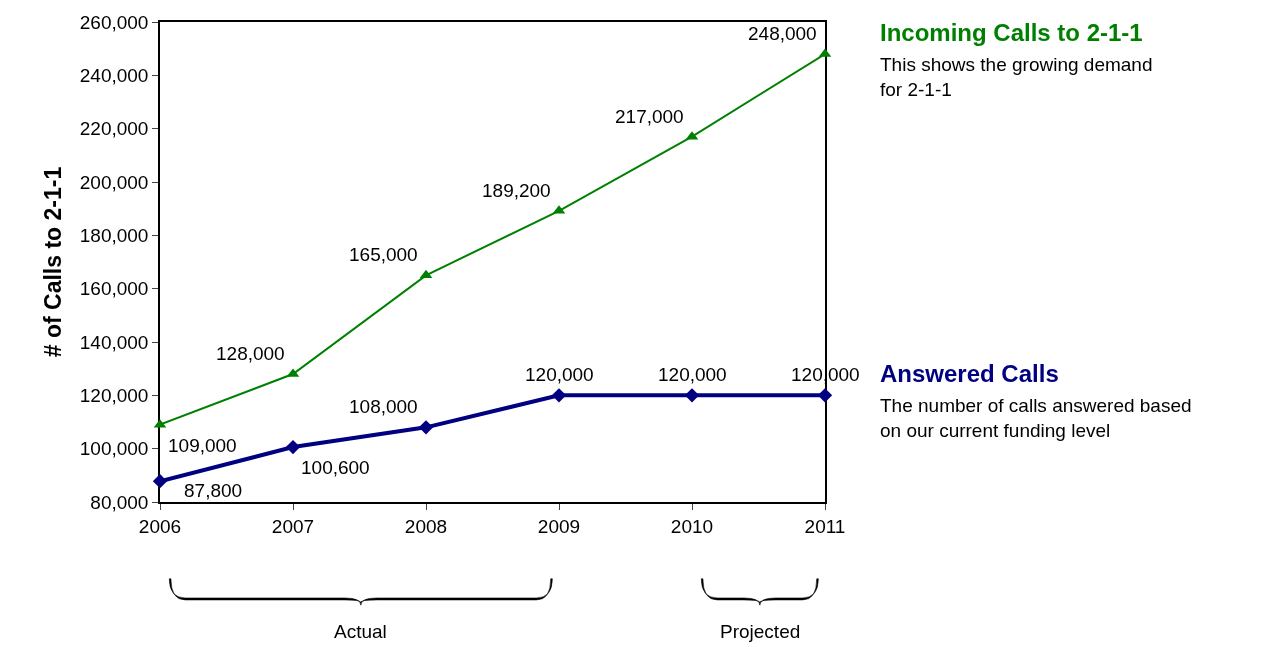 This screenshot has height=647, width=1265. I want to click on text: Answered Calls, so click(969, 373).